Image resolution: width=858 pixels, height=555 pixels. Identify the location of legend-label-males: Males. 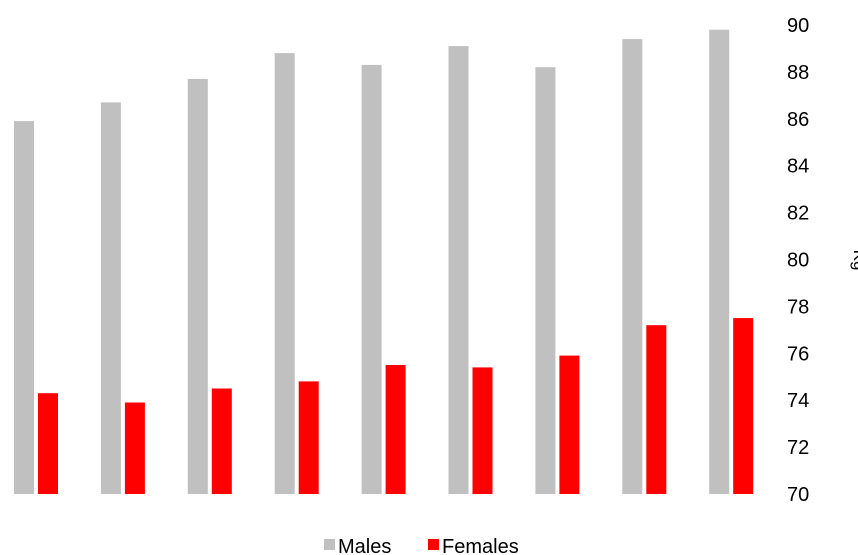
(364, 545).